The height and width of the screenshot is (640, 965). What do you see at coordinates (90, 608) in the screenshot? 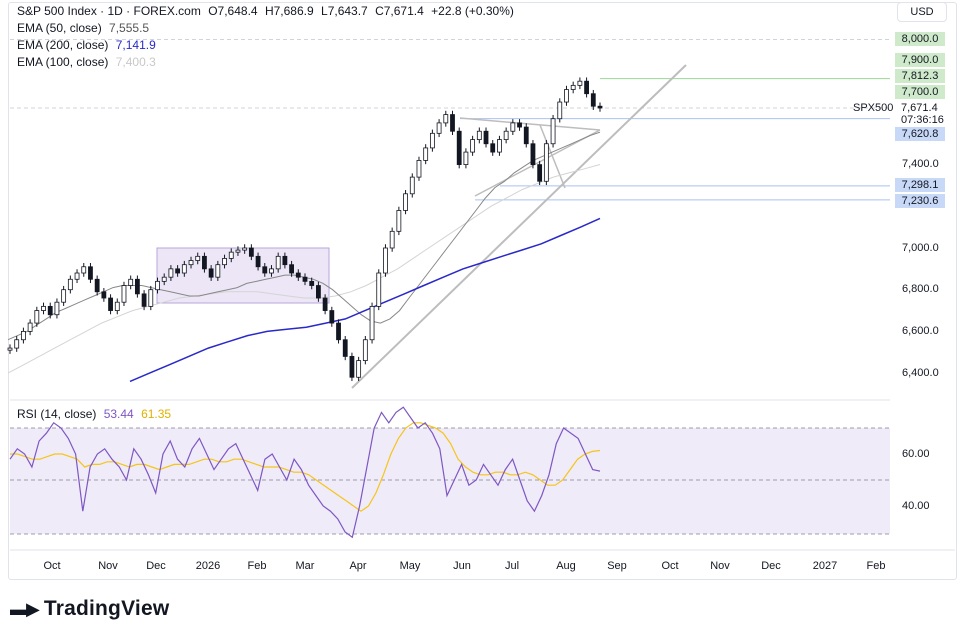
I see `tradingview-logo: ▬▶ TradingView` at bounding box center [90, 608].